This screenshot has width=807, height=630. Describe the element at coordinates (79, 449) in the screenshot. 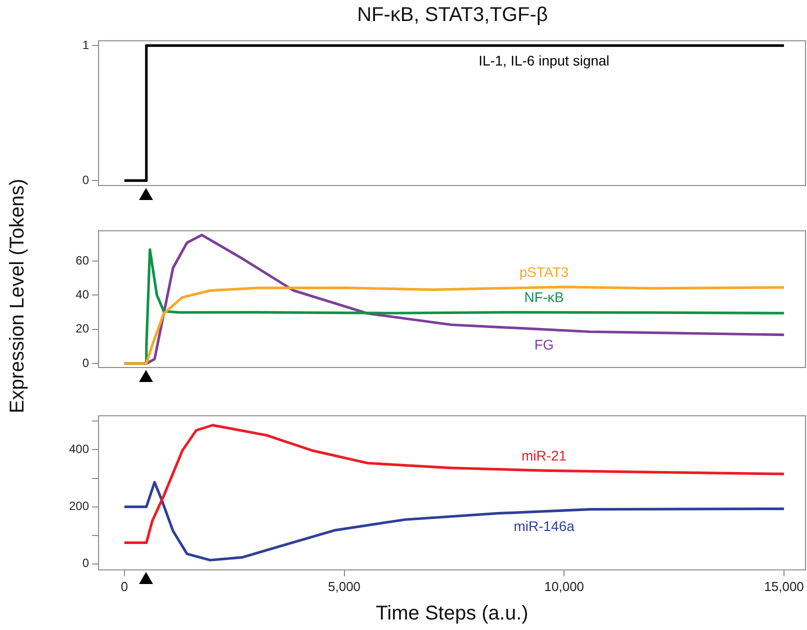

I see `y-tick-label: 400` at that location.